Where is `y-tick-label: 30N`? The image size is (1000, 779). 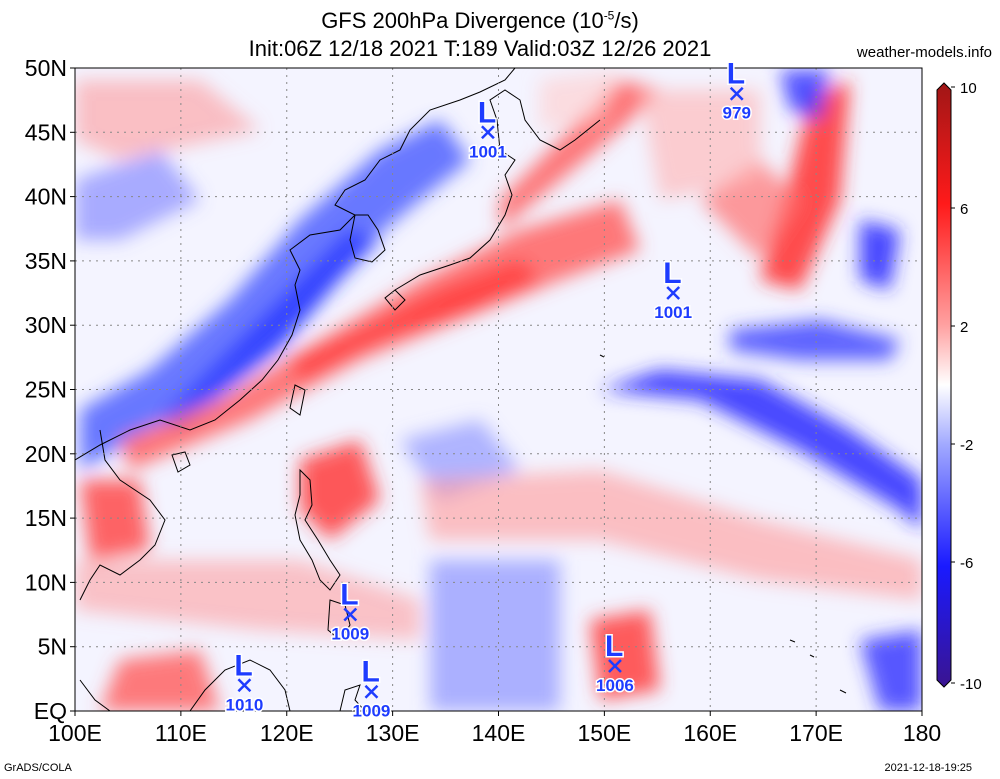 y-tick-label: 30N is located at coordinates (46, 325).